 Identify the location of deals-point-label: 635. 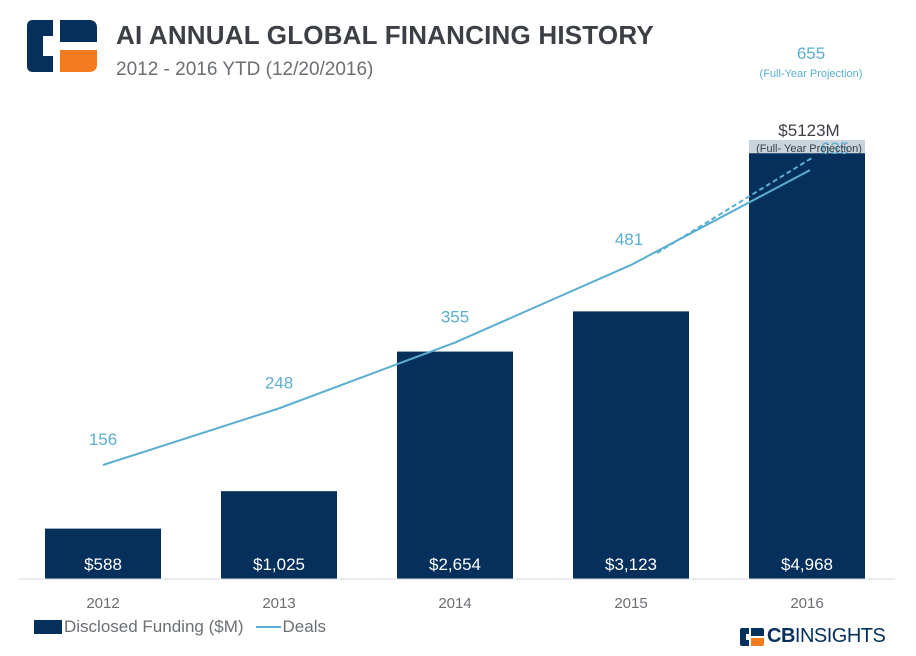
(835, 148).